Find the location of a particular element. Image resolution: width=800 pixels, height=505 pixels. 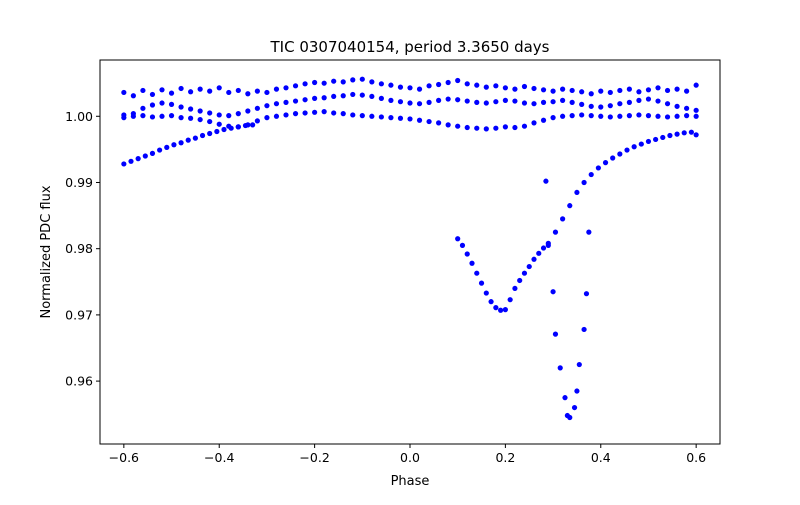

x-tick-label: −0.2 is located at coordinates (314, 457).